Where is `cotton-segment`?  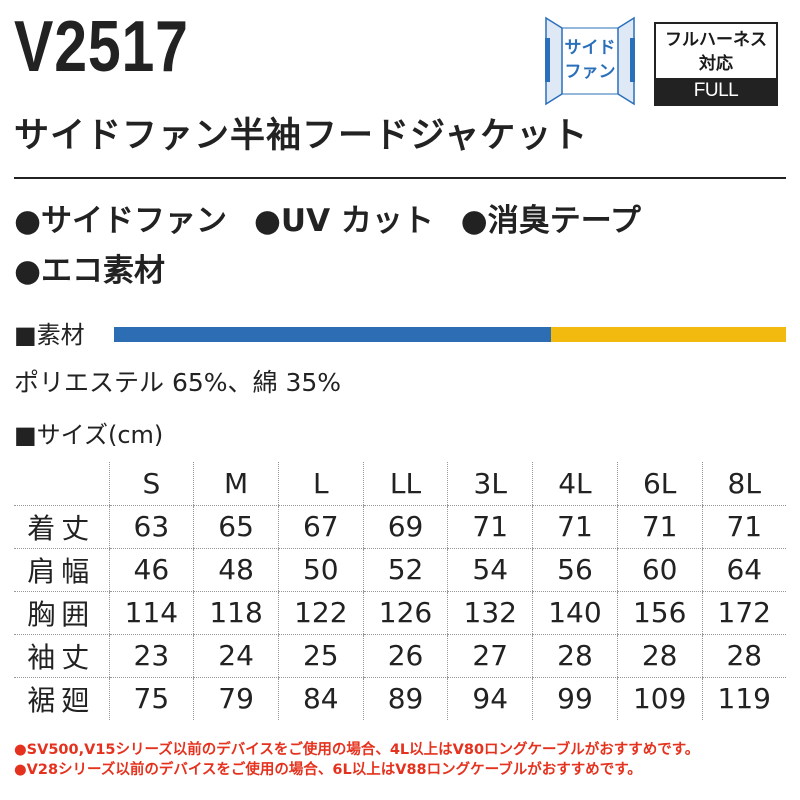 cotton-segment is located at coordinates (668, 334).